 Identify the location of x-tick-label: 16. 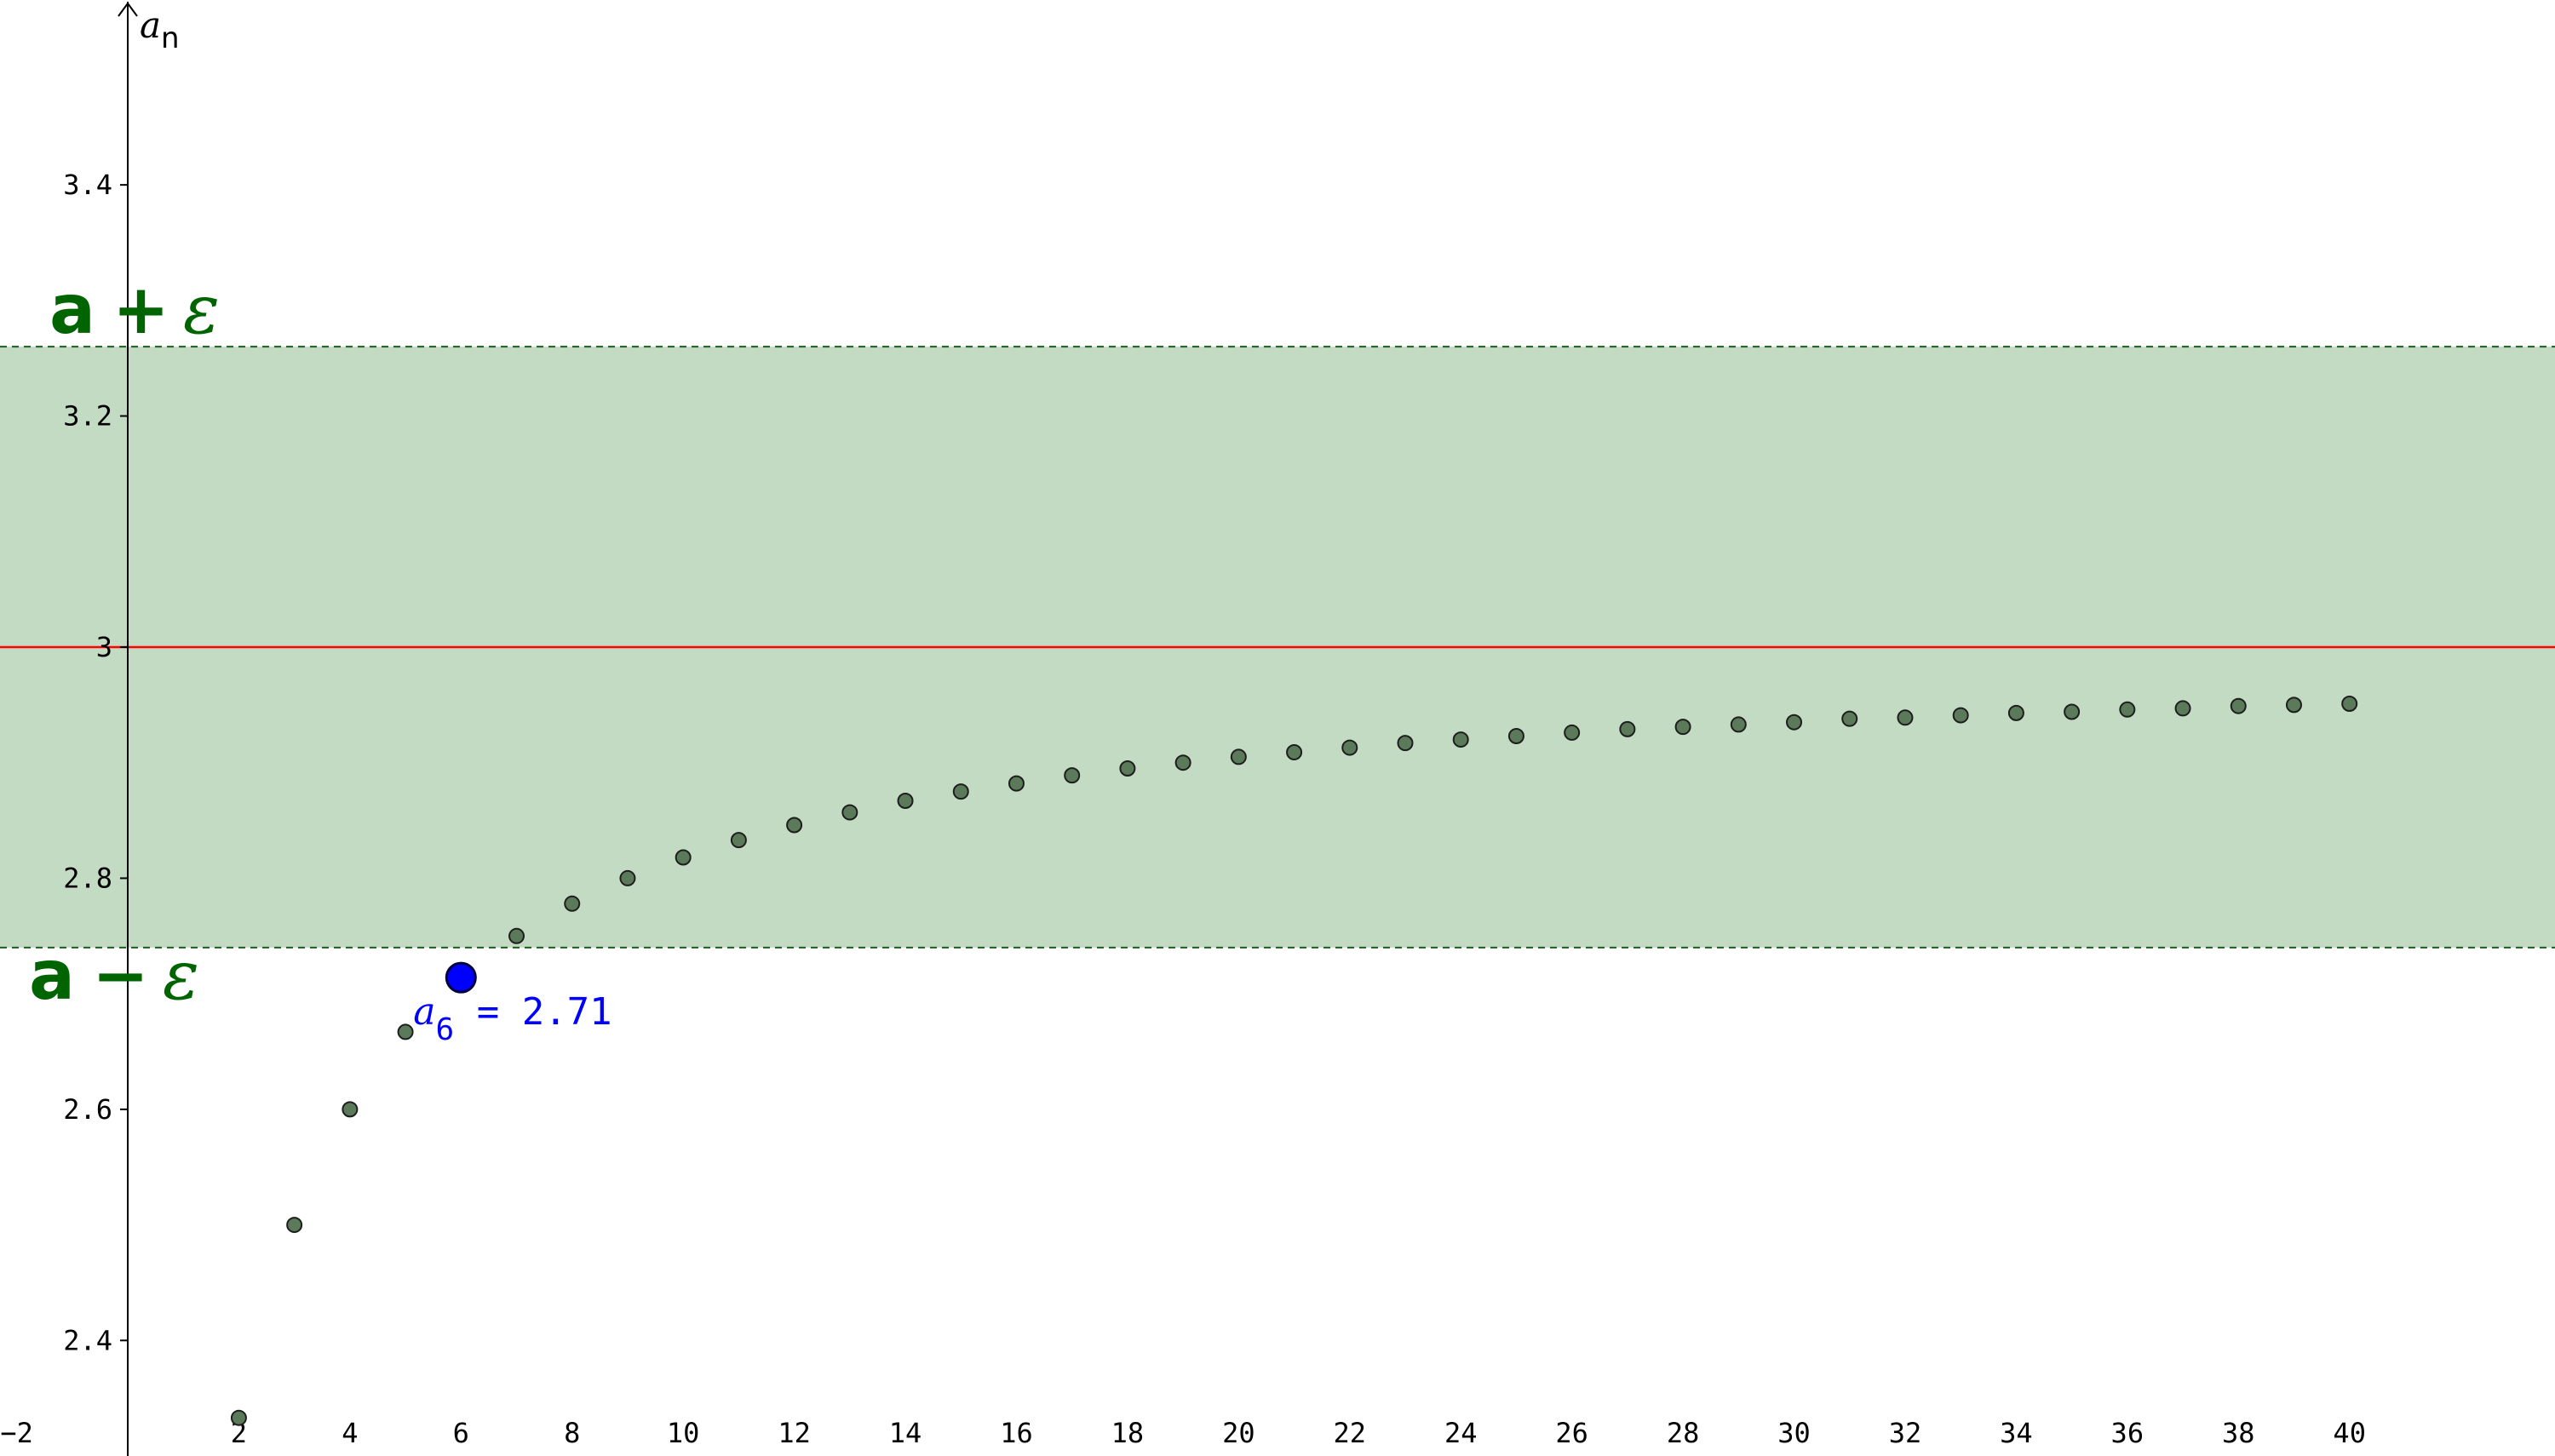
(1016, 1433).